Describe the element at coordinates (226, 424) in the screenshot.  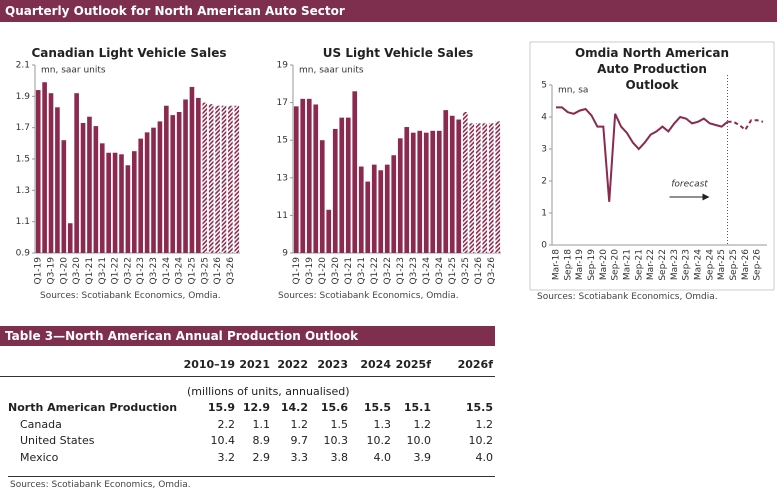
I see `table-cell: 2.2` at that location.